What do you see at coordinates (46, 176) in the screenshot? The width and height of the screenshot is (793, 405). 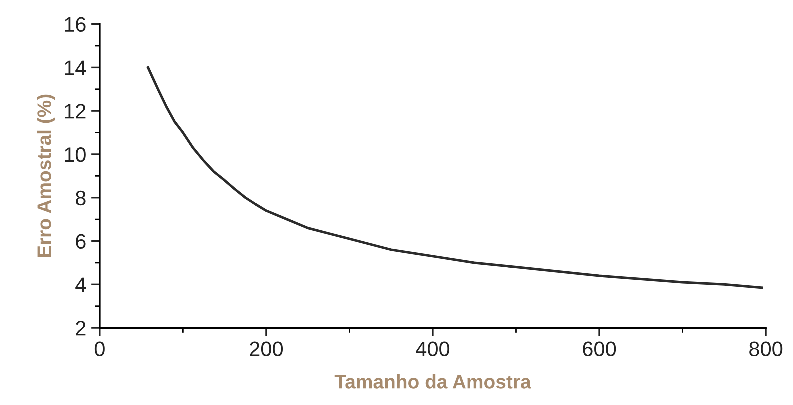 I see `y-axis-title: Erro Amostral (%)` at bounding box center [46, 176].